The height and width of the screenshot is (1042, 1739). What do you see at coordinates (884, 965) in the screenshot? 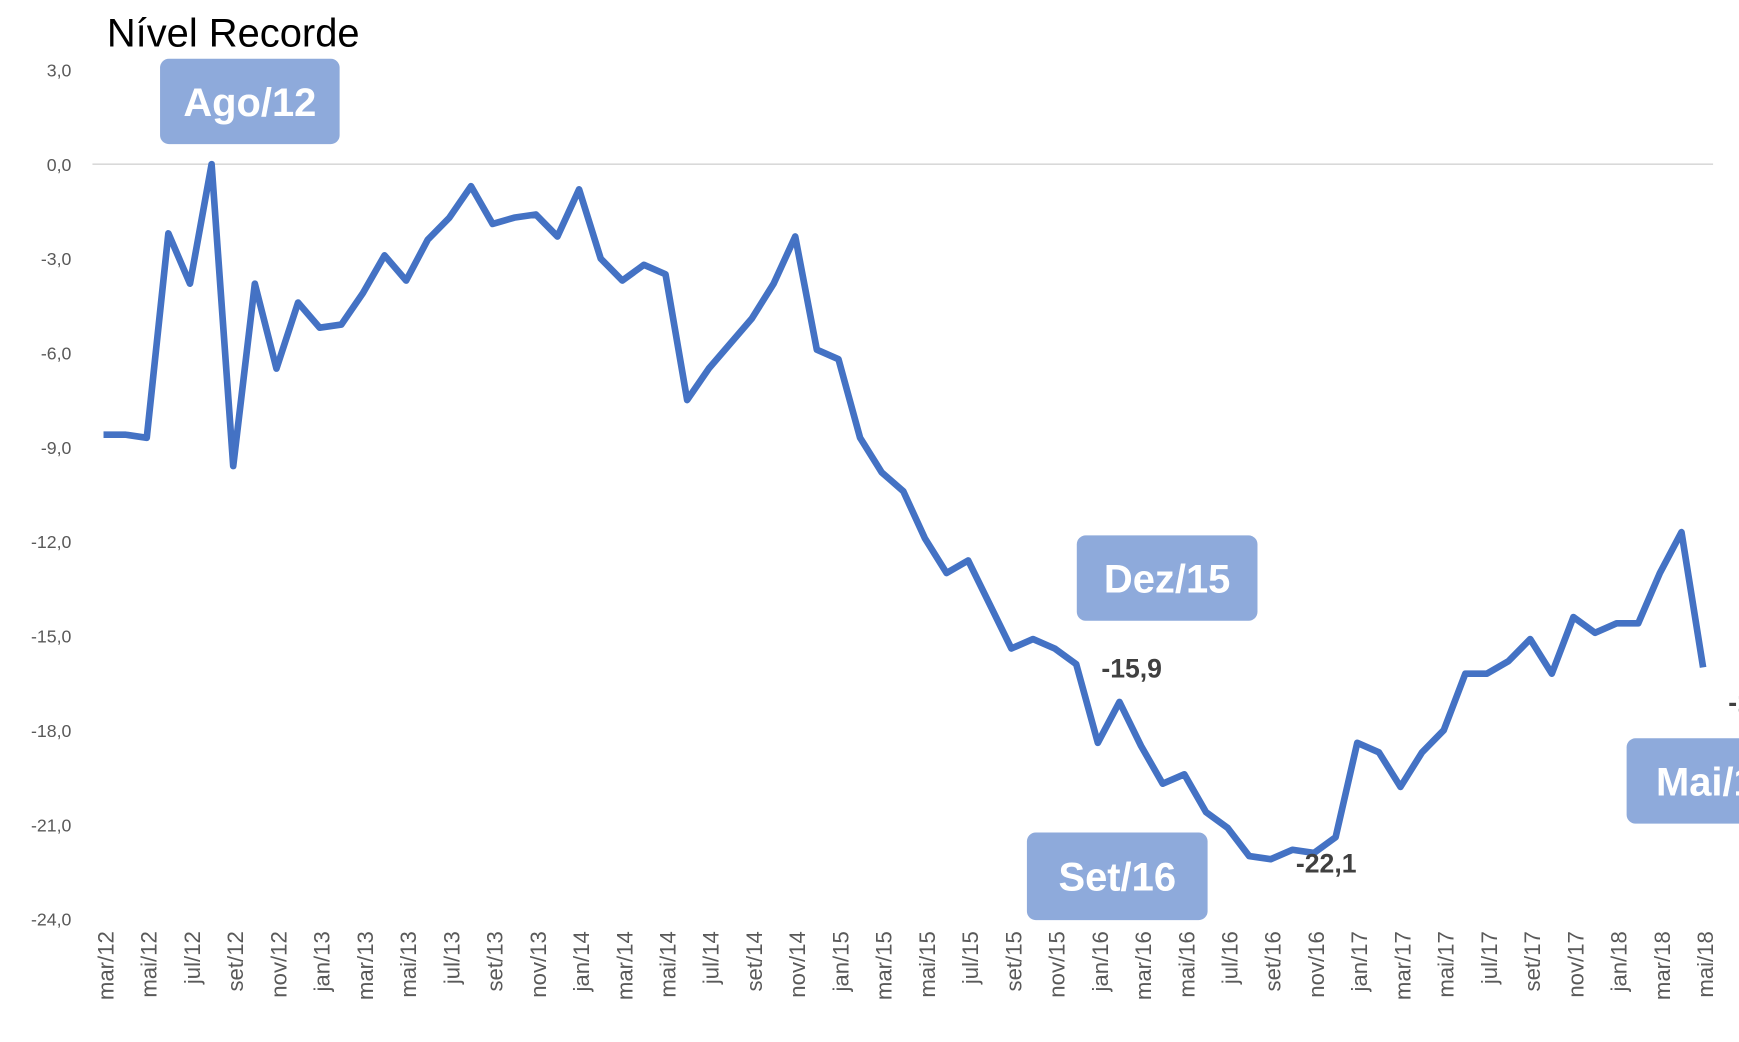
I see `x-tick-label: mar/15` at bounding box center [884, 965].